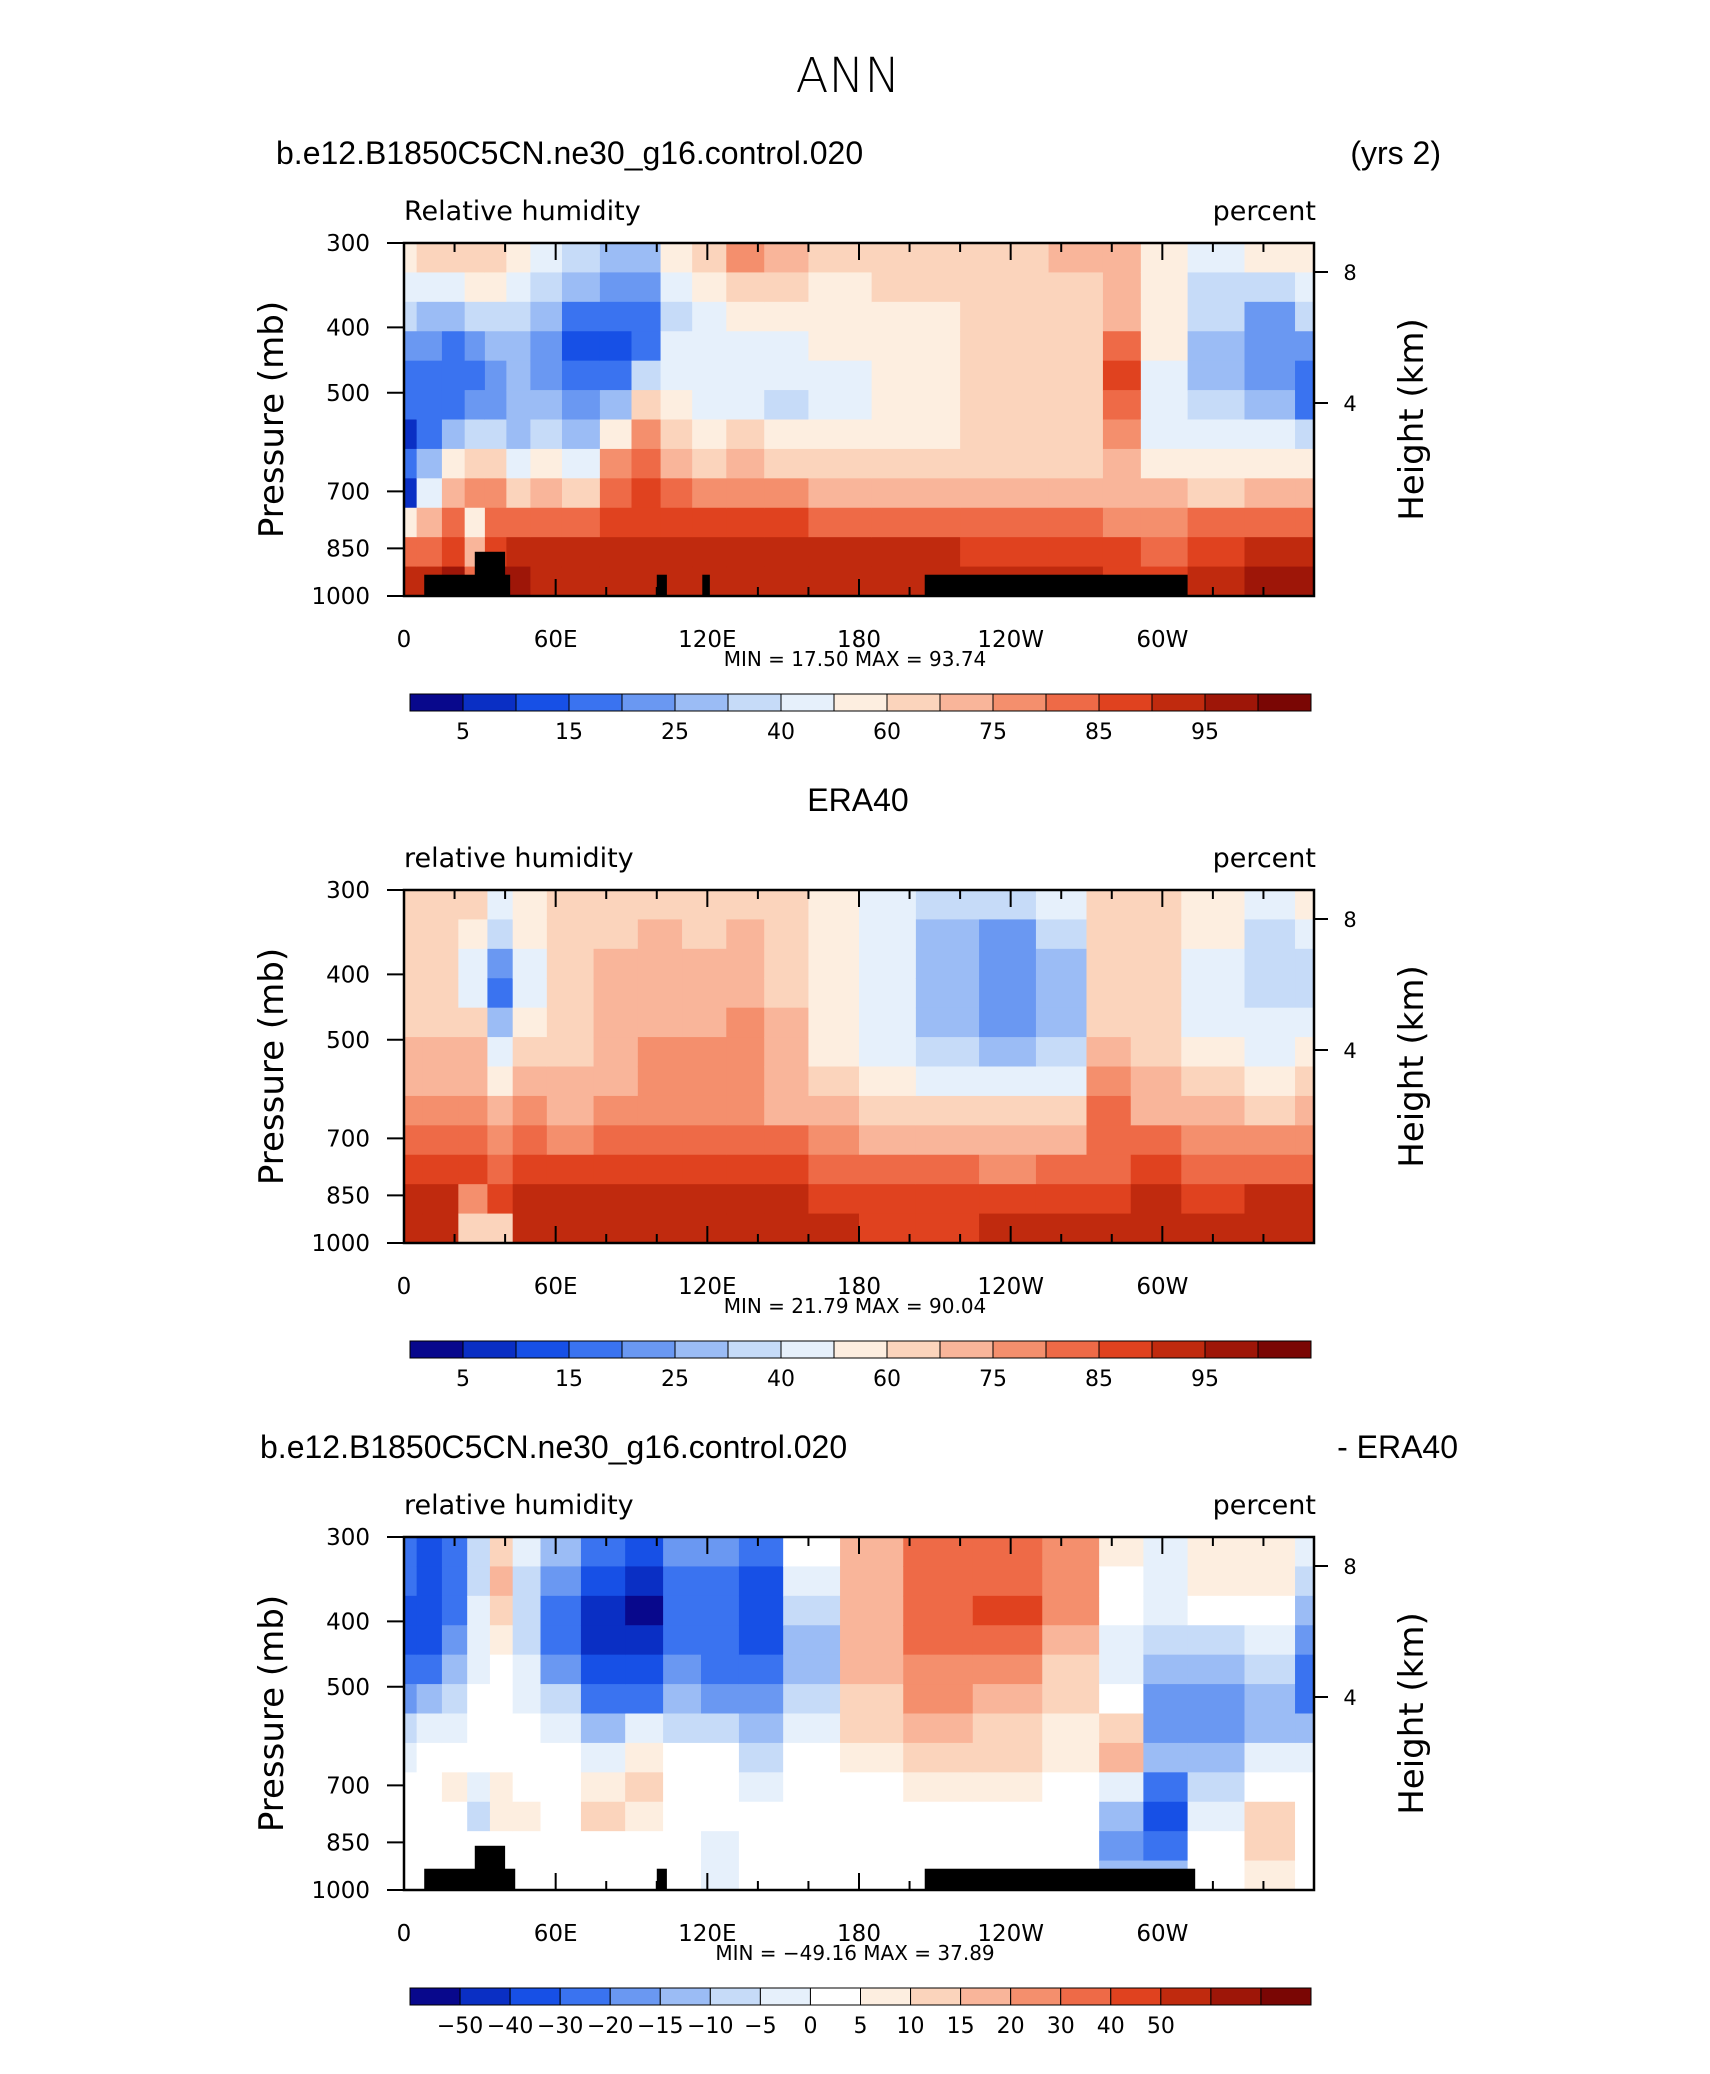  I want to click on colorbar-label: −50, so click(460, 2026).